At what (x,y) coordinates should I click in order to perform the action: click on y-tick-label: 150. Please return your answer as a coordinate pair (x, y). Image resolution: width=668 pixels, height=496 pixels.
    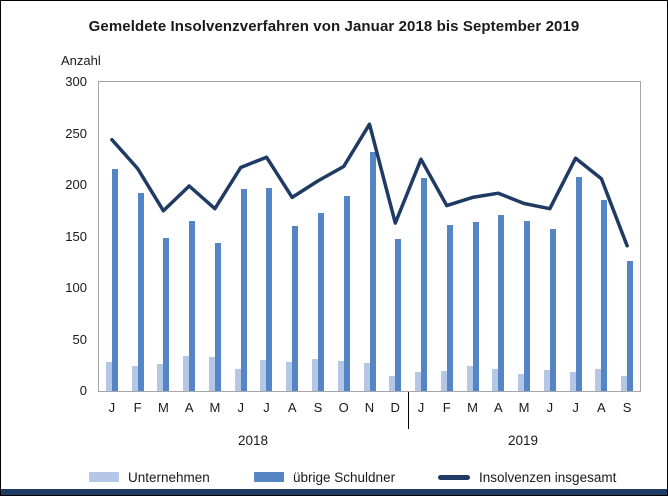
    Looking at the image, I should click on (76, 236).